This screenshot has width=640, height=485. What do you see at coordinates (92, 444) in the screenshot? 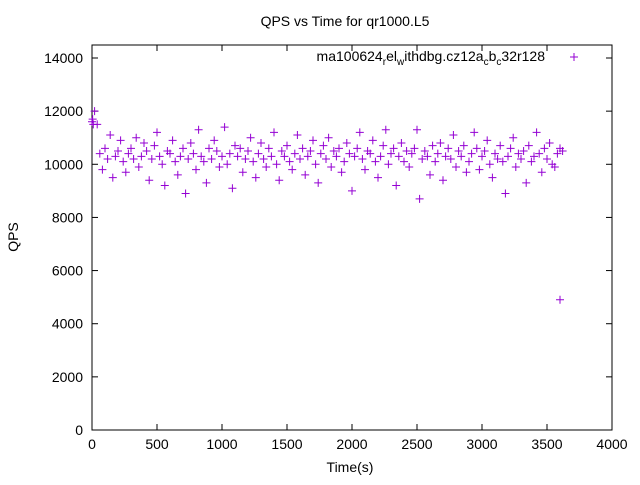
I see `x-tick-label: 0` at bounding box center [92, 444].